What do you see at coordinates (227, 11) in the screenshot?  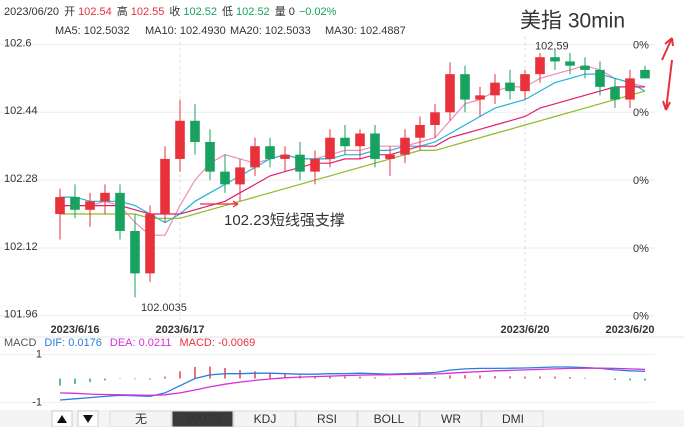 I see `header-label: 低` at bounding box center [227, 11].